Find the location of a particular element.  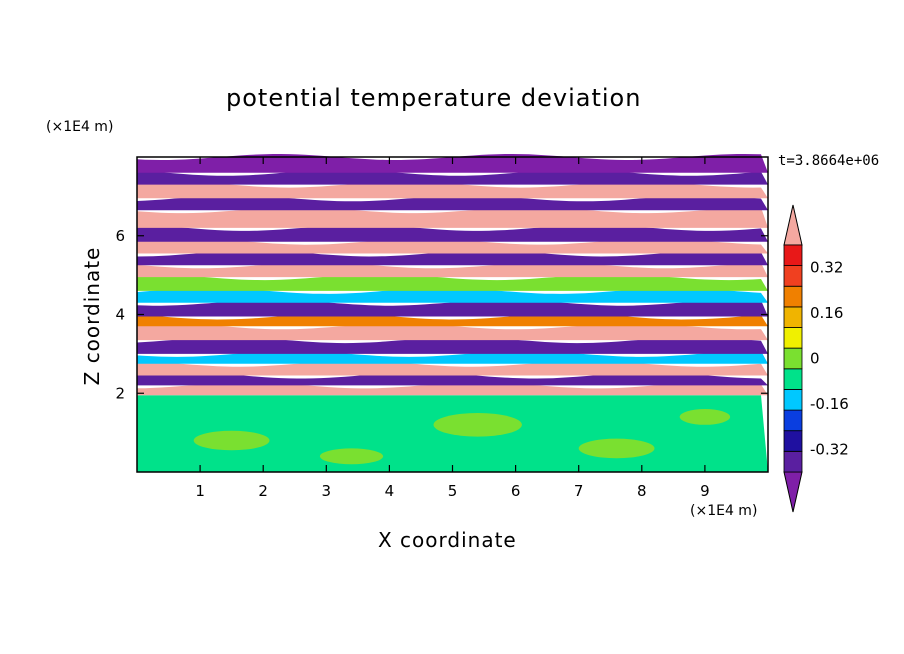

time-label: t=3.8664e+06 is located at coordinates (829, 161).